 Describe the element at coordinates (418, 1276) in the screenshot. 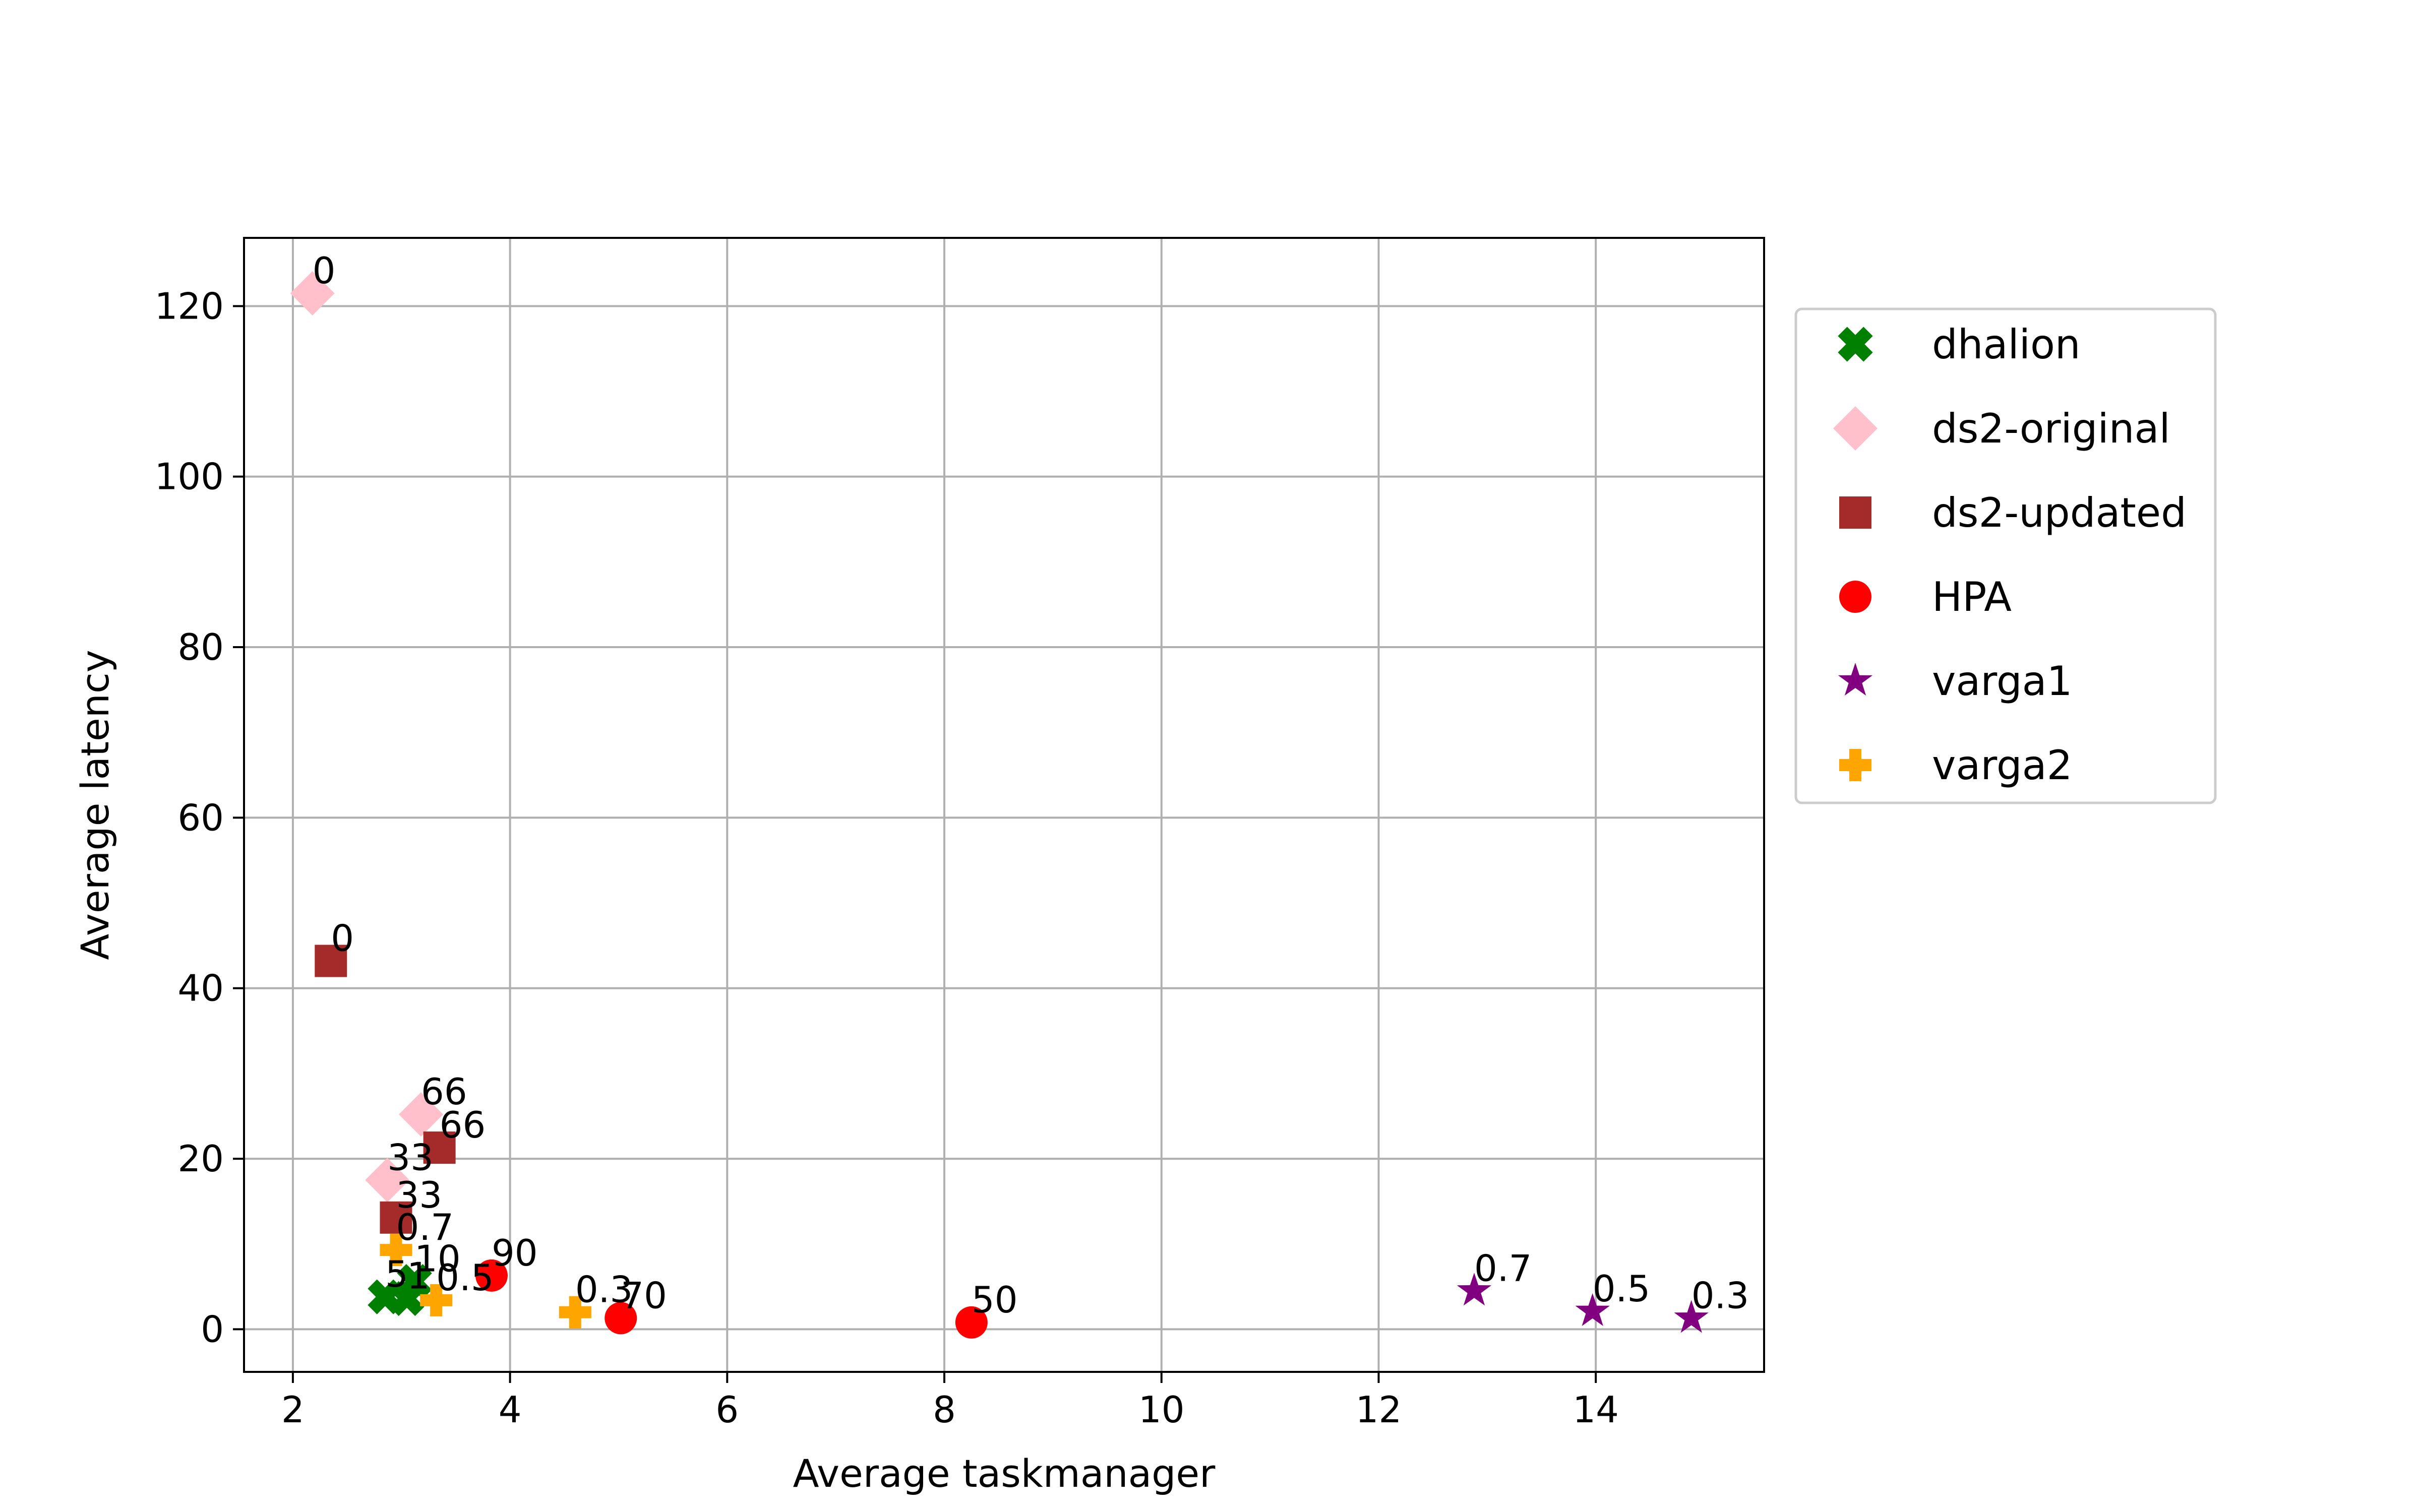

I see `dhalion-point-label: 1` at that location.